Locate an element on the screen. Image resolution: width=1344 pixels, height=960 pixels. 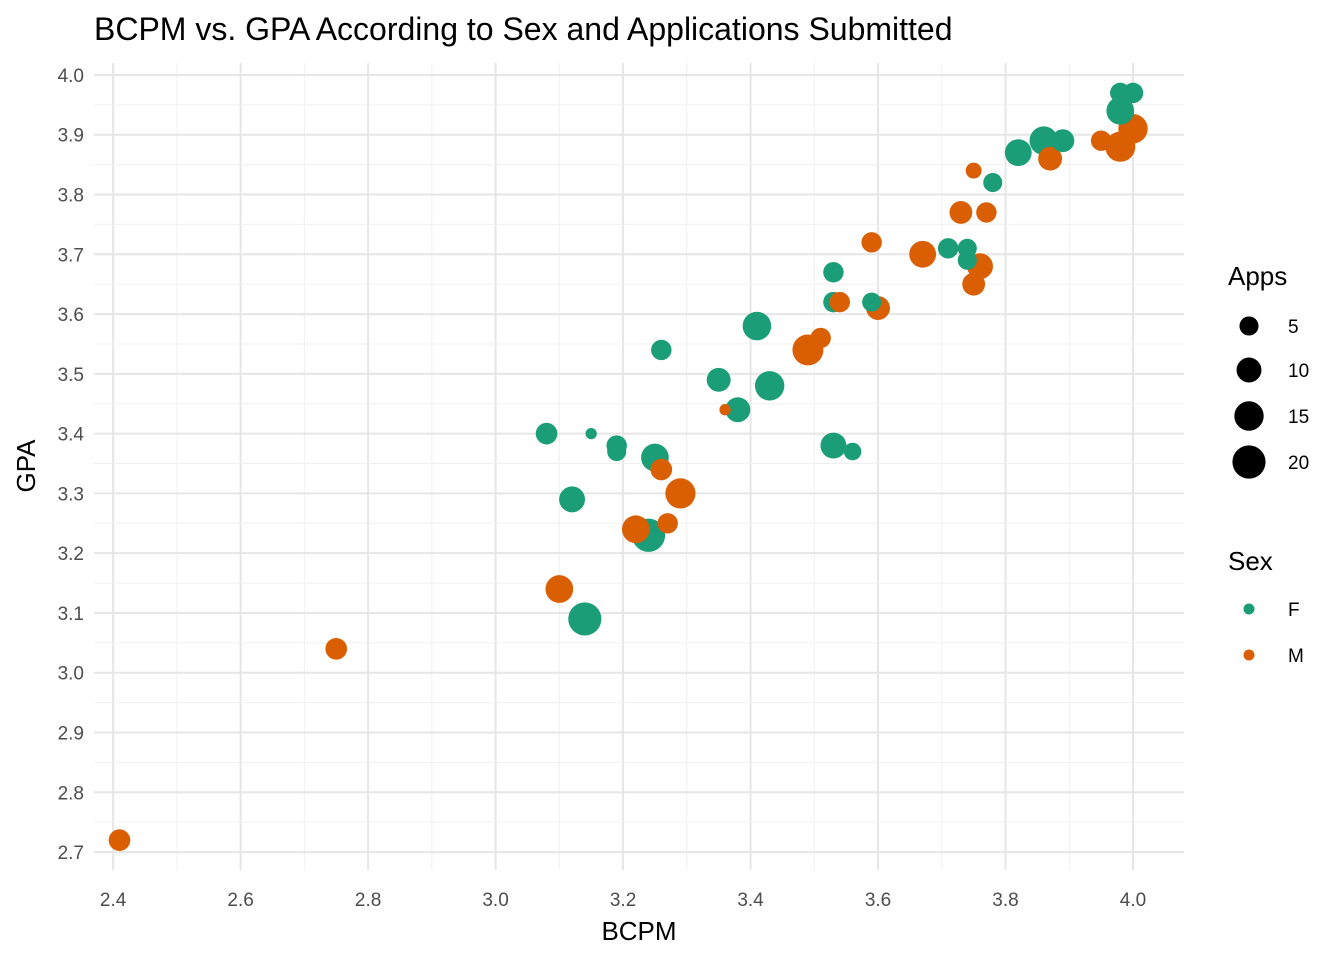
size-legend: Apps 5 10 15 20 is located at coordinates (1268, 370).